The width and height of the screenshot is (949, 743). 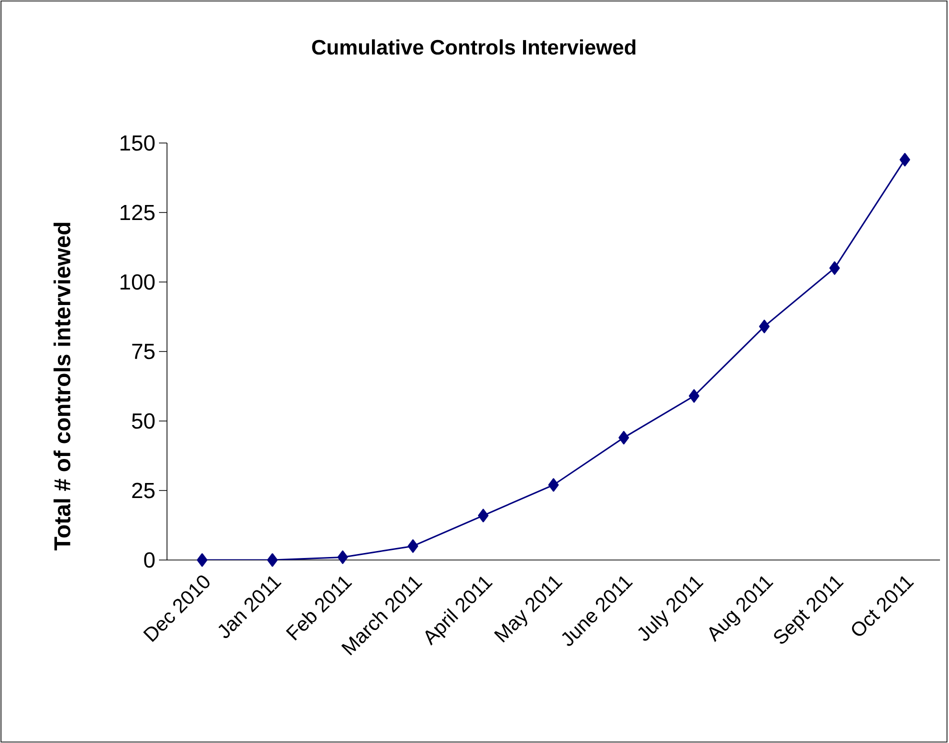 What do you see at coordinates (143, 421) in the screenshot?
I see `y-tick-label: 50` at bounding box center [143, 421].